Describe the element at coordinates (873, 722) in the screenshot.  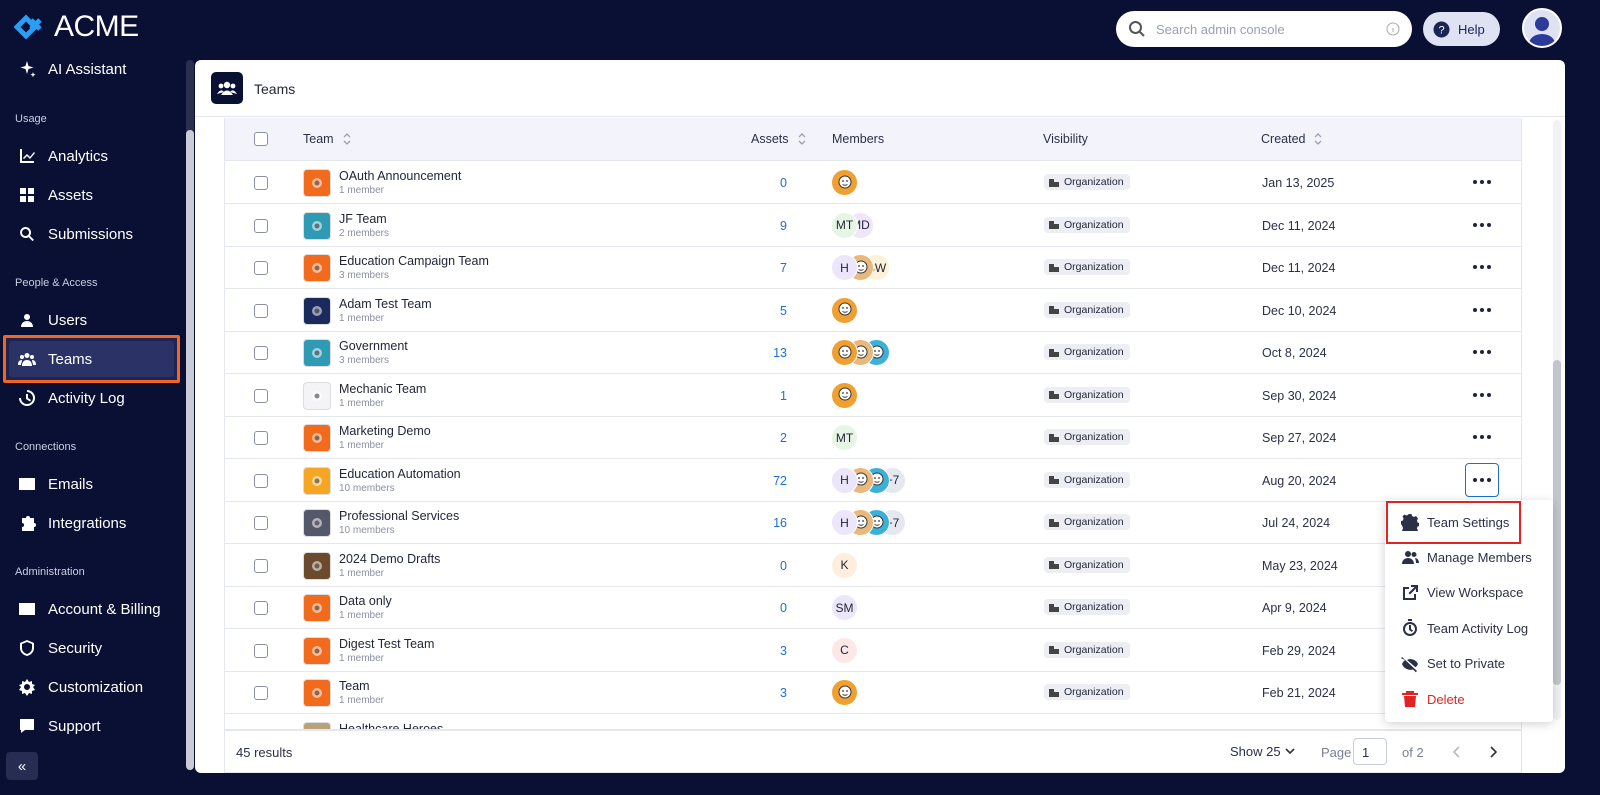
I see `table-row: Healthcare Heroes` at that location.